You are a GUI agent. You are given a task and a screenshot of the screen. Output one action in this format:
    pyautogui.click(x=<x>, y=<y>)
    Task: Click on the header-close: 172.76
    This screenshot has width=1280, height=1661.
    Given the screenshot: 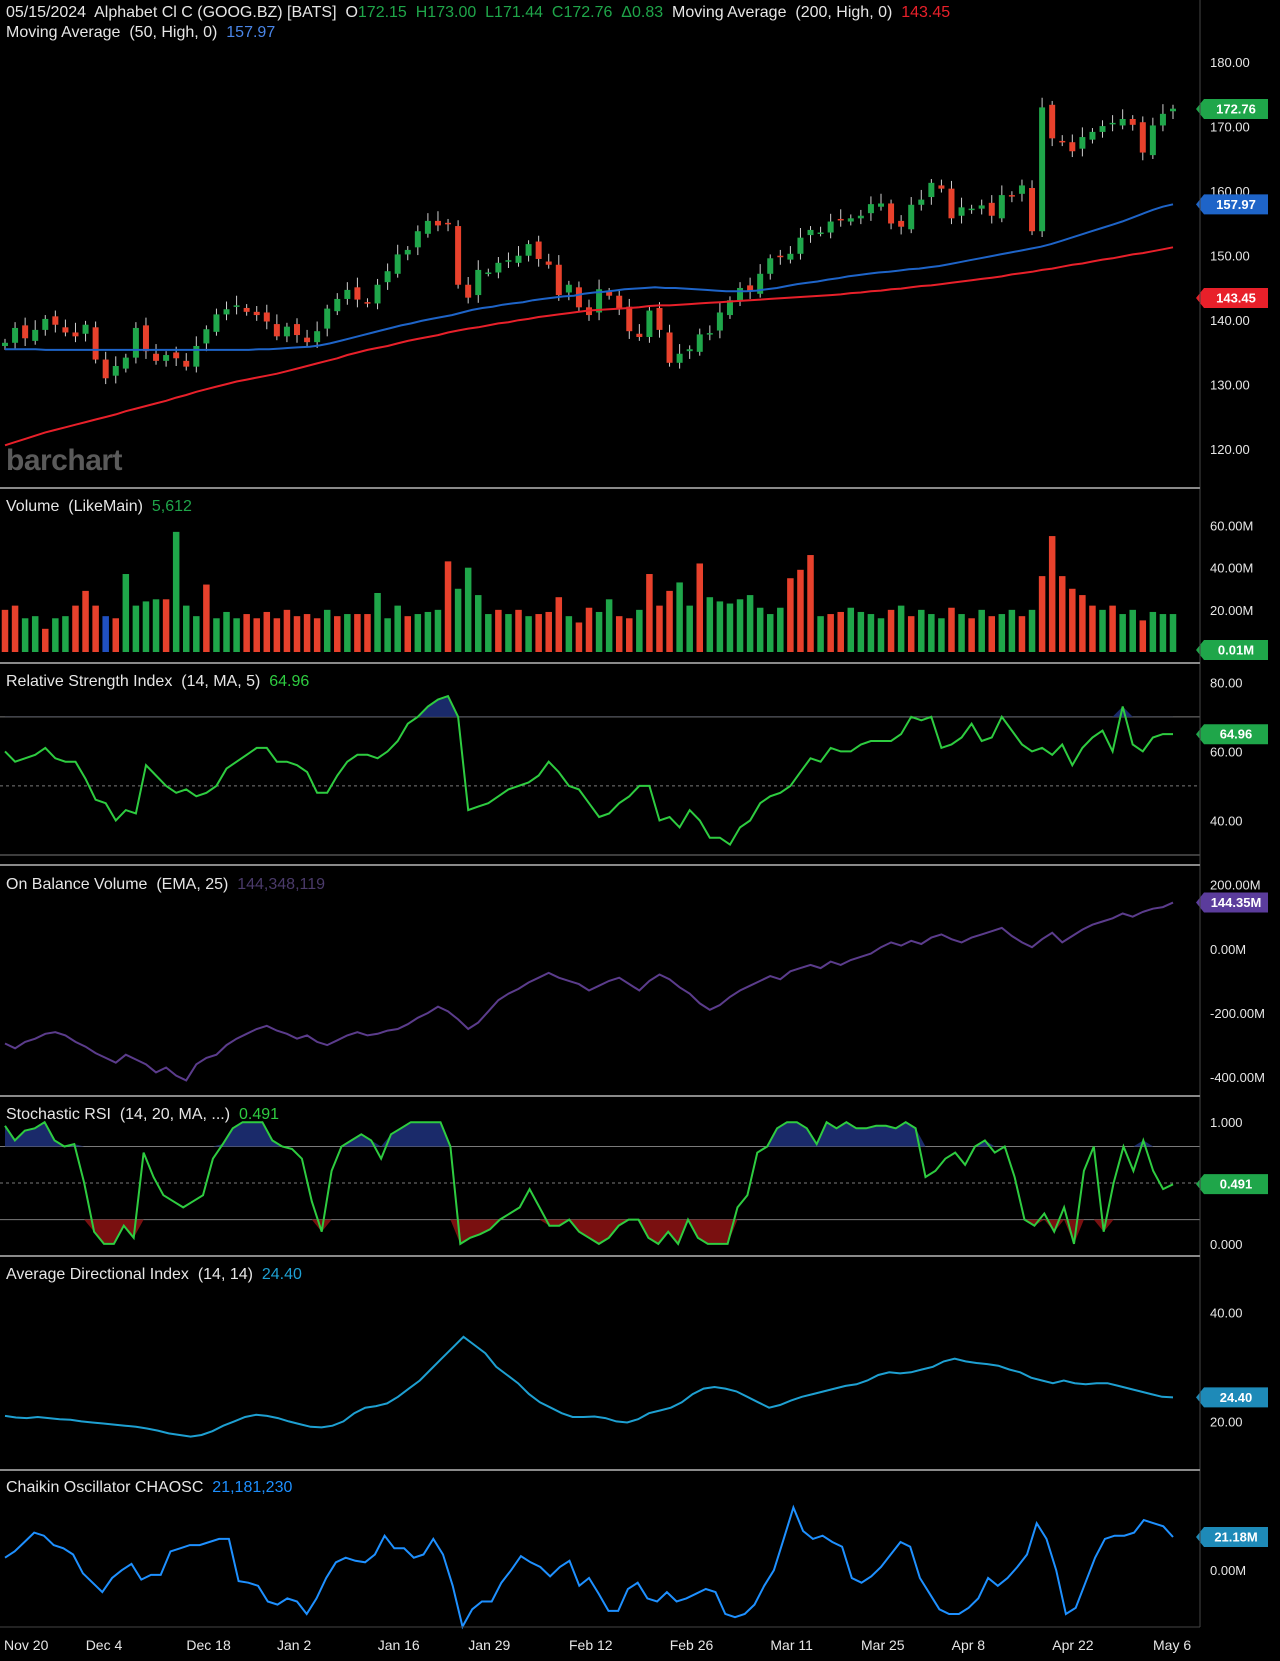 What is the action you would take?
    pyautogui.click(x=588, y=12)
    